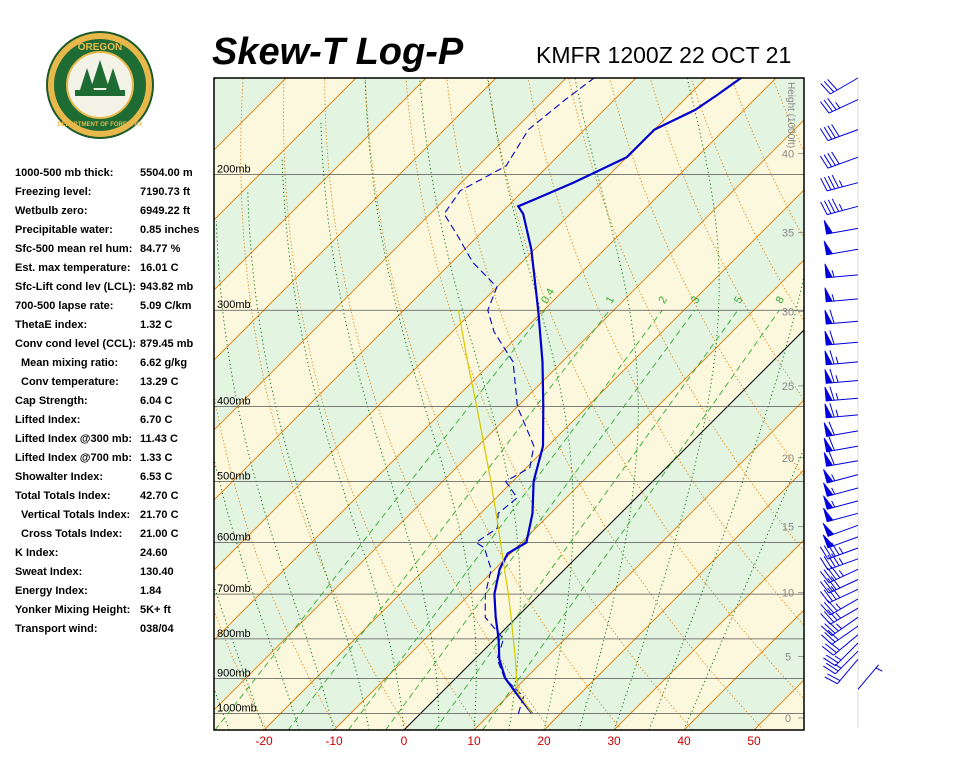  I want to click on index-row: Sfc-500 mean rel hum: 84.77 %, so click(115, 252).